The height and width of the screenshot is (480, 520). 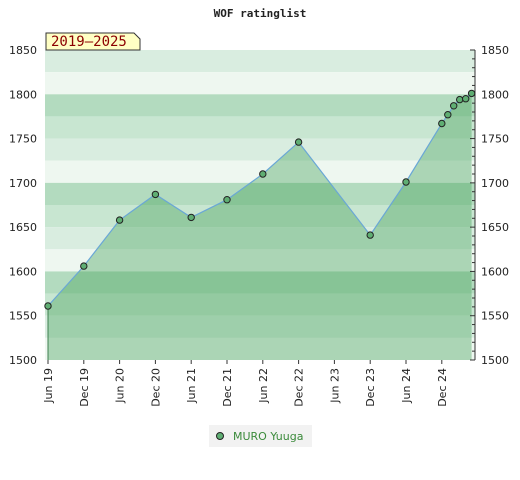 I want to click on period-badge-label: 2019–2025, so click(x=89, y=42).